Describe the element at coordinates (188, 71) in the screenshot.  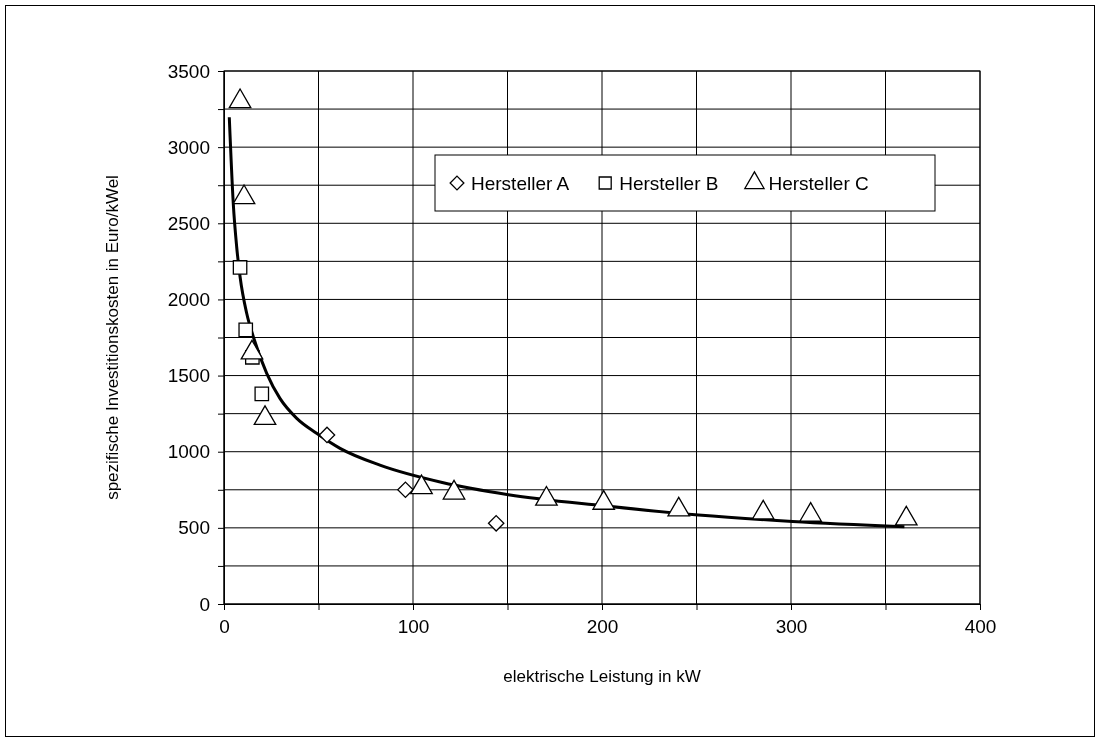
I see `y-tick-label: 3500` at that location.